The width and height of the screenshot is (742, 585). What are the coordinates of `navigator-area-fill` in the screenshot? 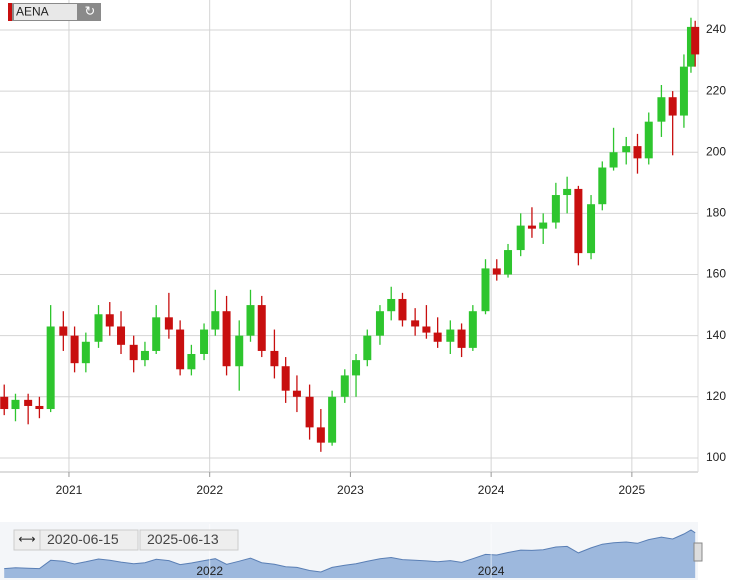 It's located at (350, 554).